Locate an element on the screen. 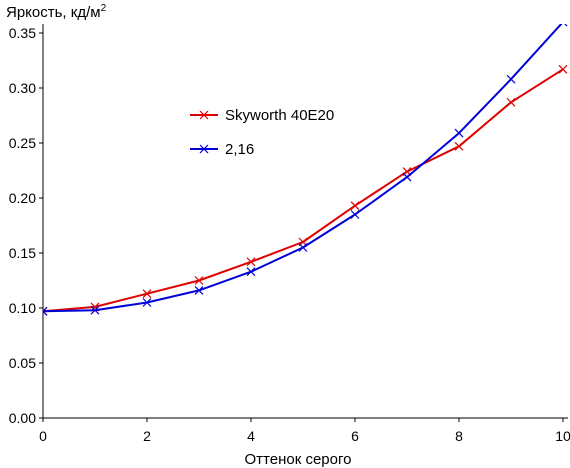 The height and width of the screenshot is (468, 570). x-tick-label: 8 is located at coordinates (459, 436).